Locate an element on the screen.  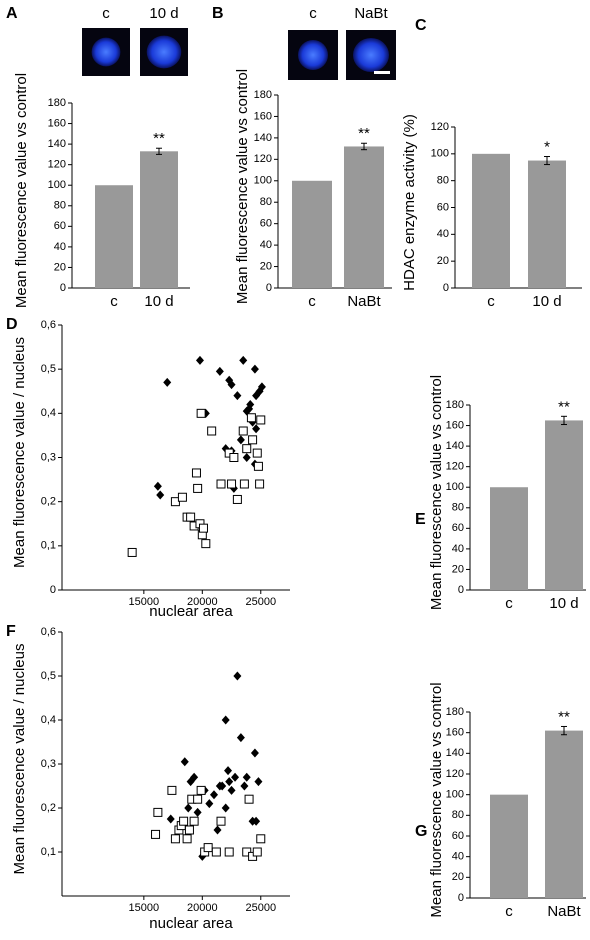
y-axis-label: Mean fluorescence value vs control is located at coordinates (21, 190).